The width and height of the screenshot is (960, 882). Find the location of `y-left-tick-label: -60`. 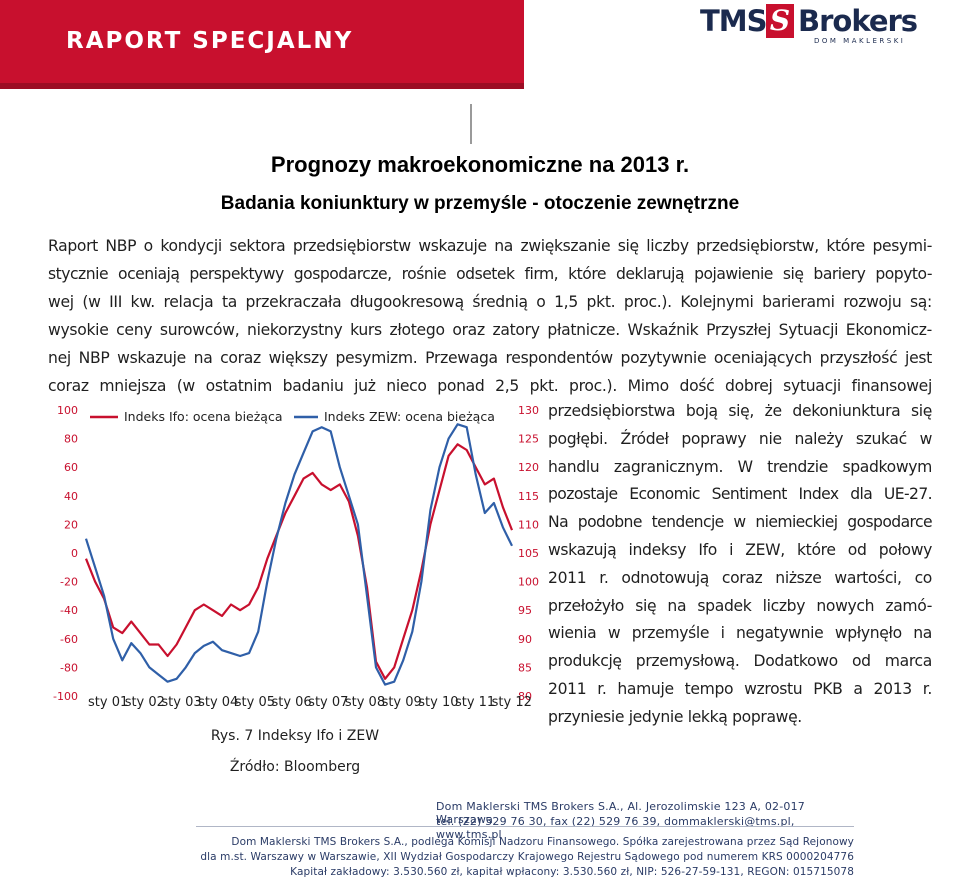

y-left-tick-label: -60 is located at coordinates (69, 639).